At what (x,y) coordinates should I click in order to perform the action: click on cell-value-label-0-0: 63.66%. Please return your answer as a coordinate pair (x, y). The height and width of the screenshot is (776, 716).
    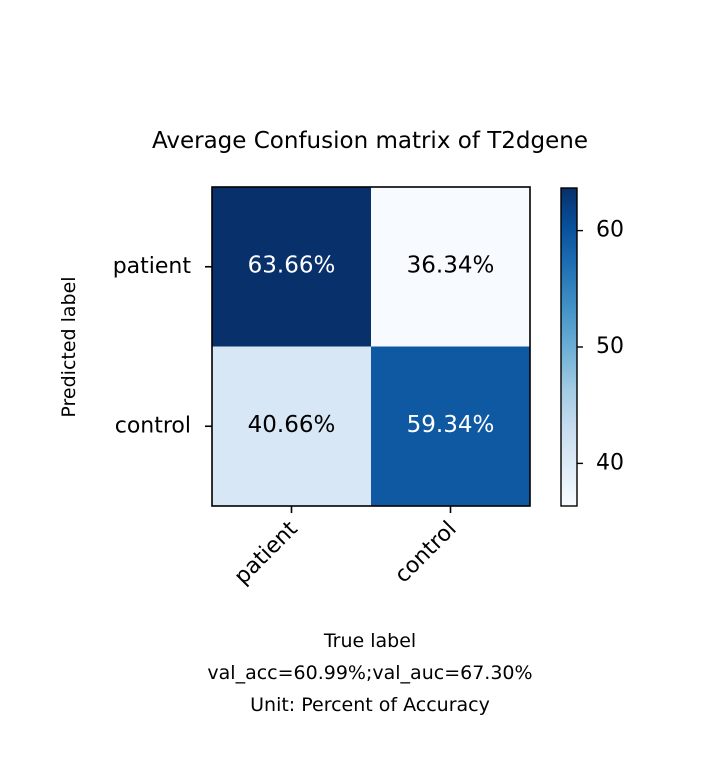
    Looking at the image, I should click on (292, 265).